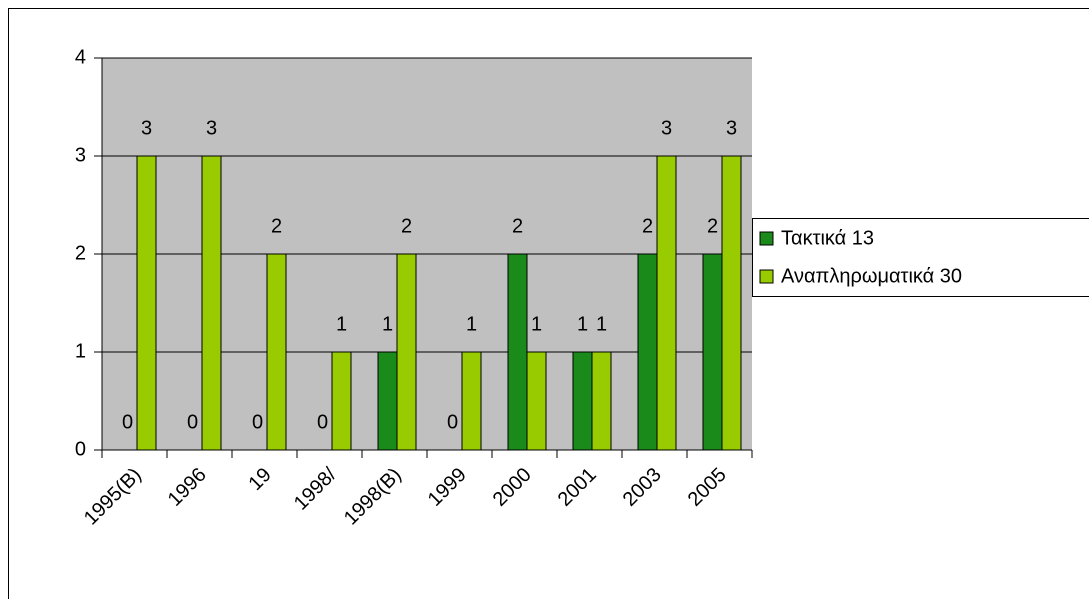  Describe the element at coordinates (80, 449) in the screenshot. I see `y-tick-label: 0` at that location.